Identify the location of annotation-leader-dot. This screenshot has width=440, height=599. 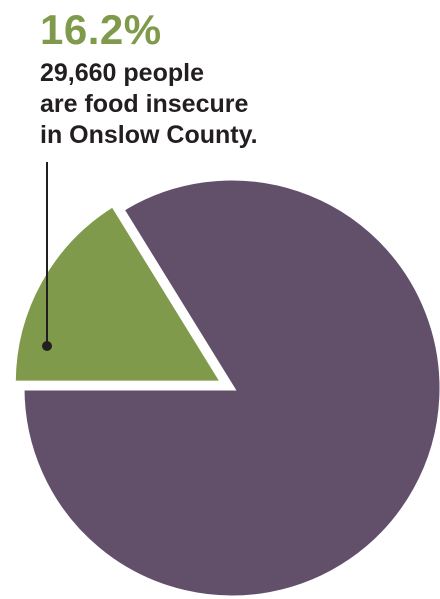
(47, 346).